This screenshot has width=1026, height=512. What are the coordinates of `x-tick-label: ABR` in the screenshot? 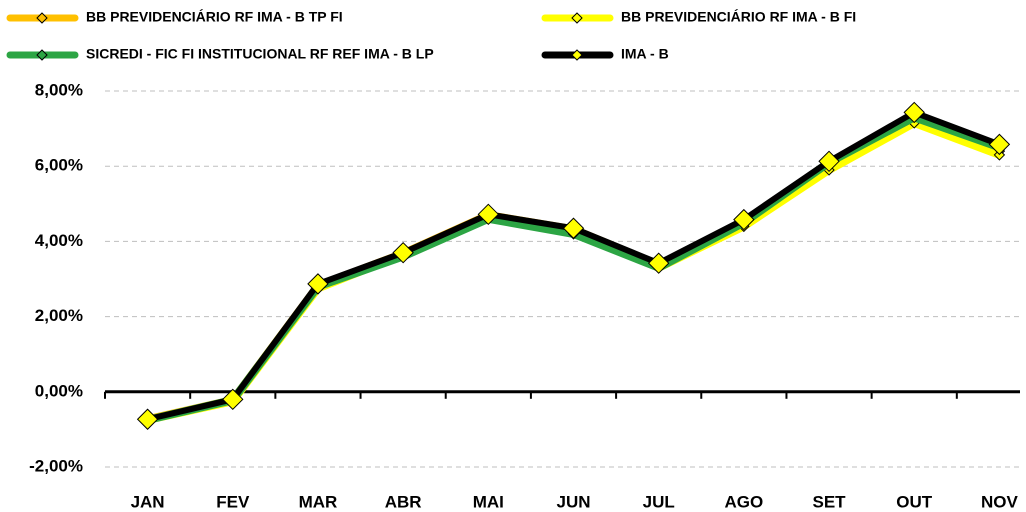 It's located at (403, 501).